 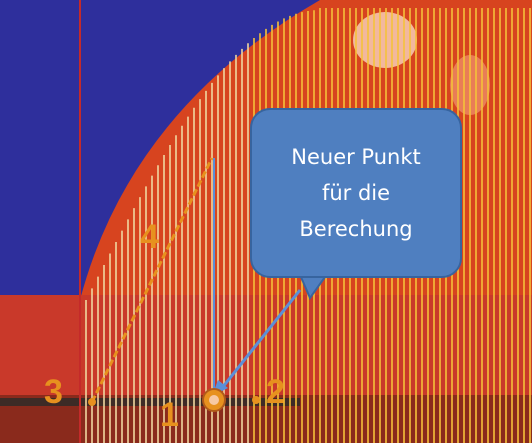 What do you see at coordinates (261, 339) in the screenshot?
I see `arrow-from-callout` at bounding box center [261, 339].